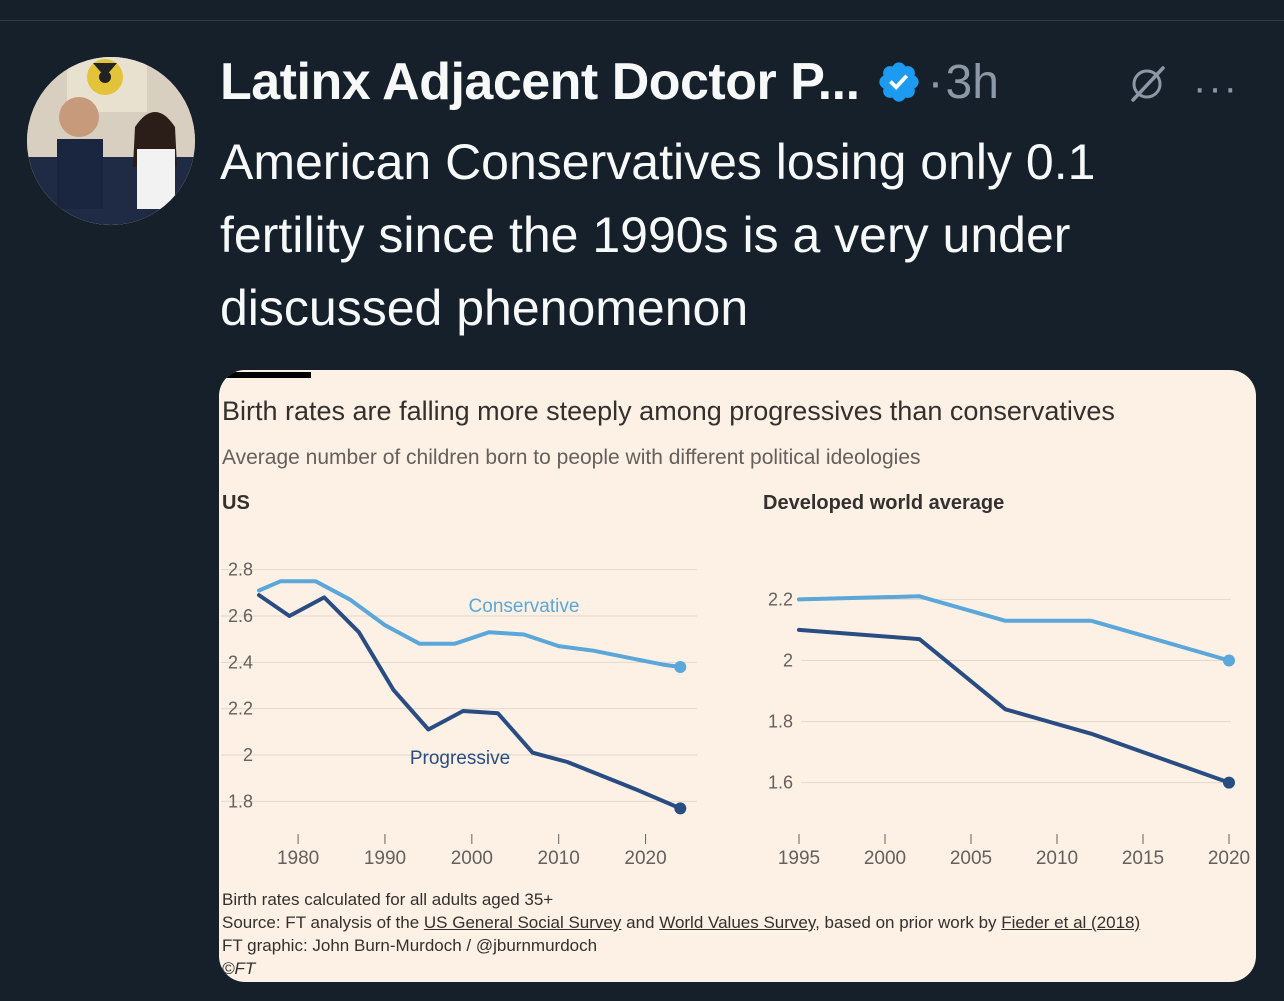 The height and width of the screenshot is (1001, 1284). I want to click on us-progressive-line, so click(470, 702).